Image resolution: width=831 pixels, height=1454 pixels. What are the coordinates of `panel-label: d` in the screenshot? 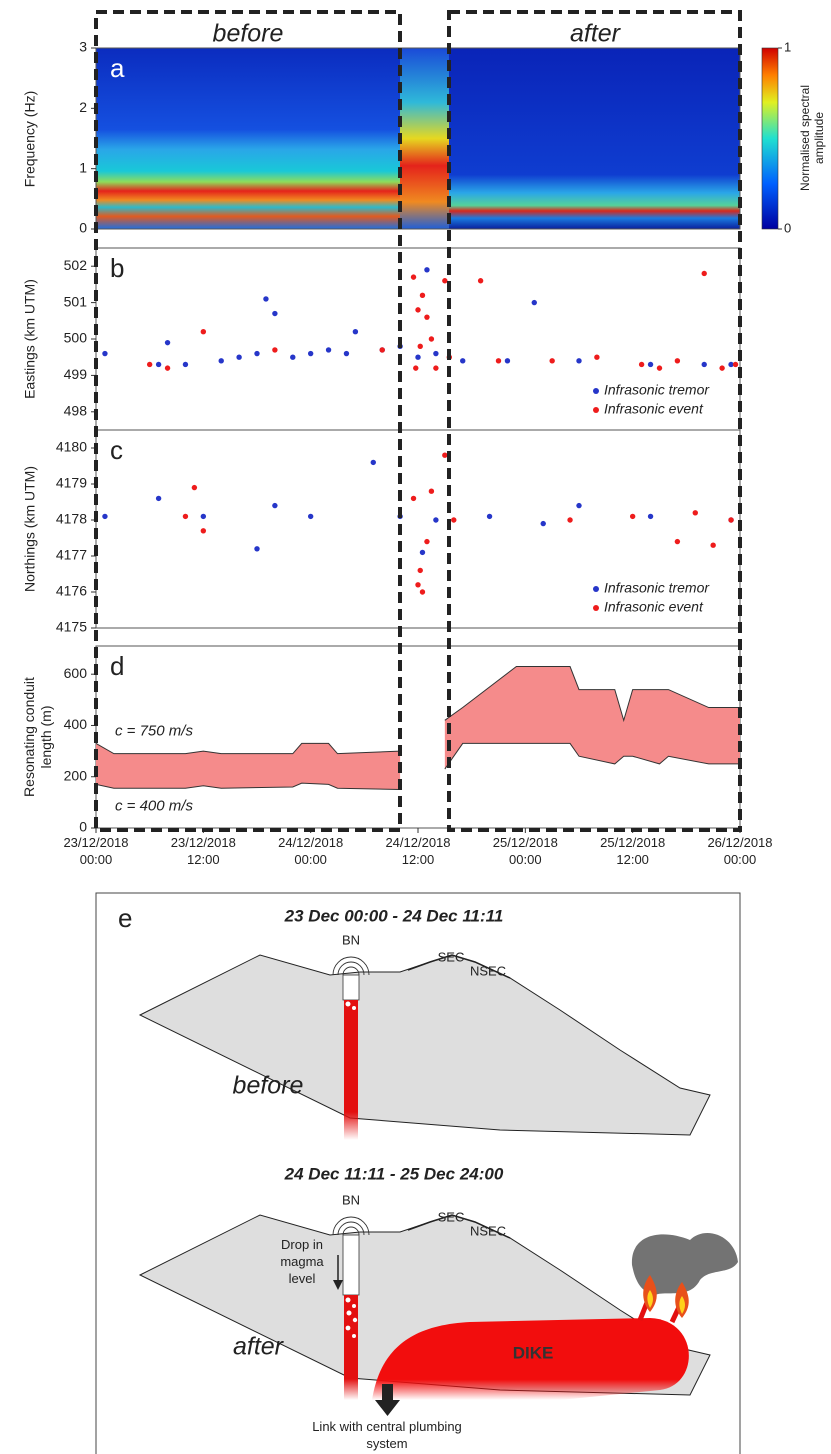 It's located at (117, 666).